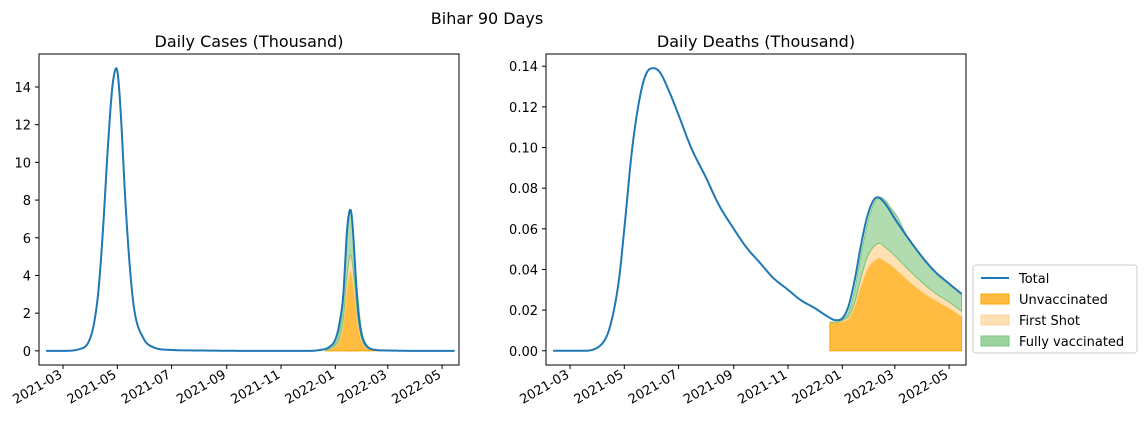 The height and width of the screenshot is (421, 1146). Describe the element at coordinates (1071, 342) in the screenshot. I see `legend-label: Fully vaccinated` at that location.